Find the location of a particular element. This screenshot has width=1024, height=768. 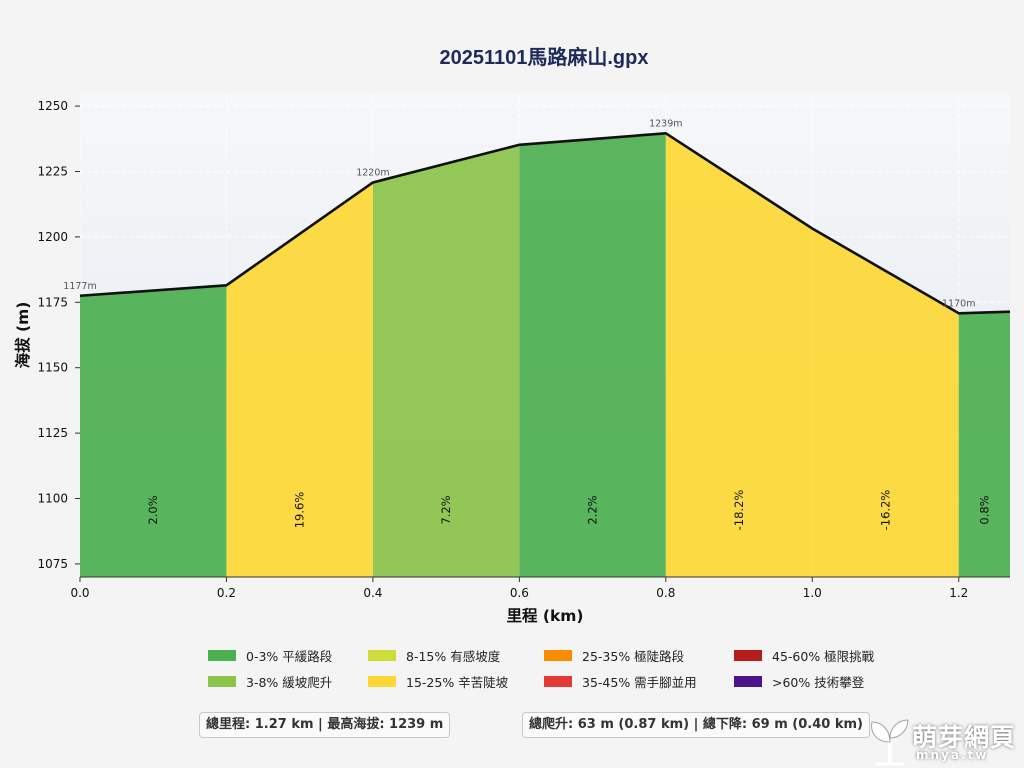

legend-label: 0-3% 平緩路段 is located at coordinates (289, 656).